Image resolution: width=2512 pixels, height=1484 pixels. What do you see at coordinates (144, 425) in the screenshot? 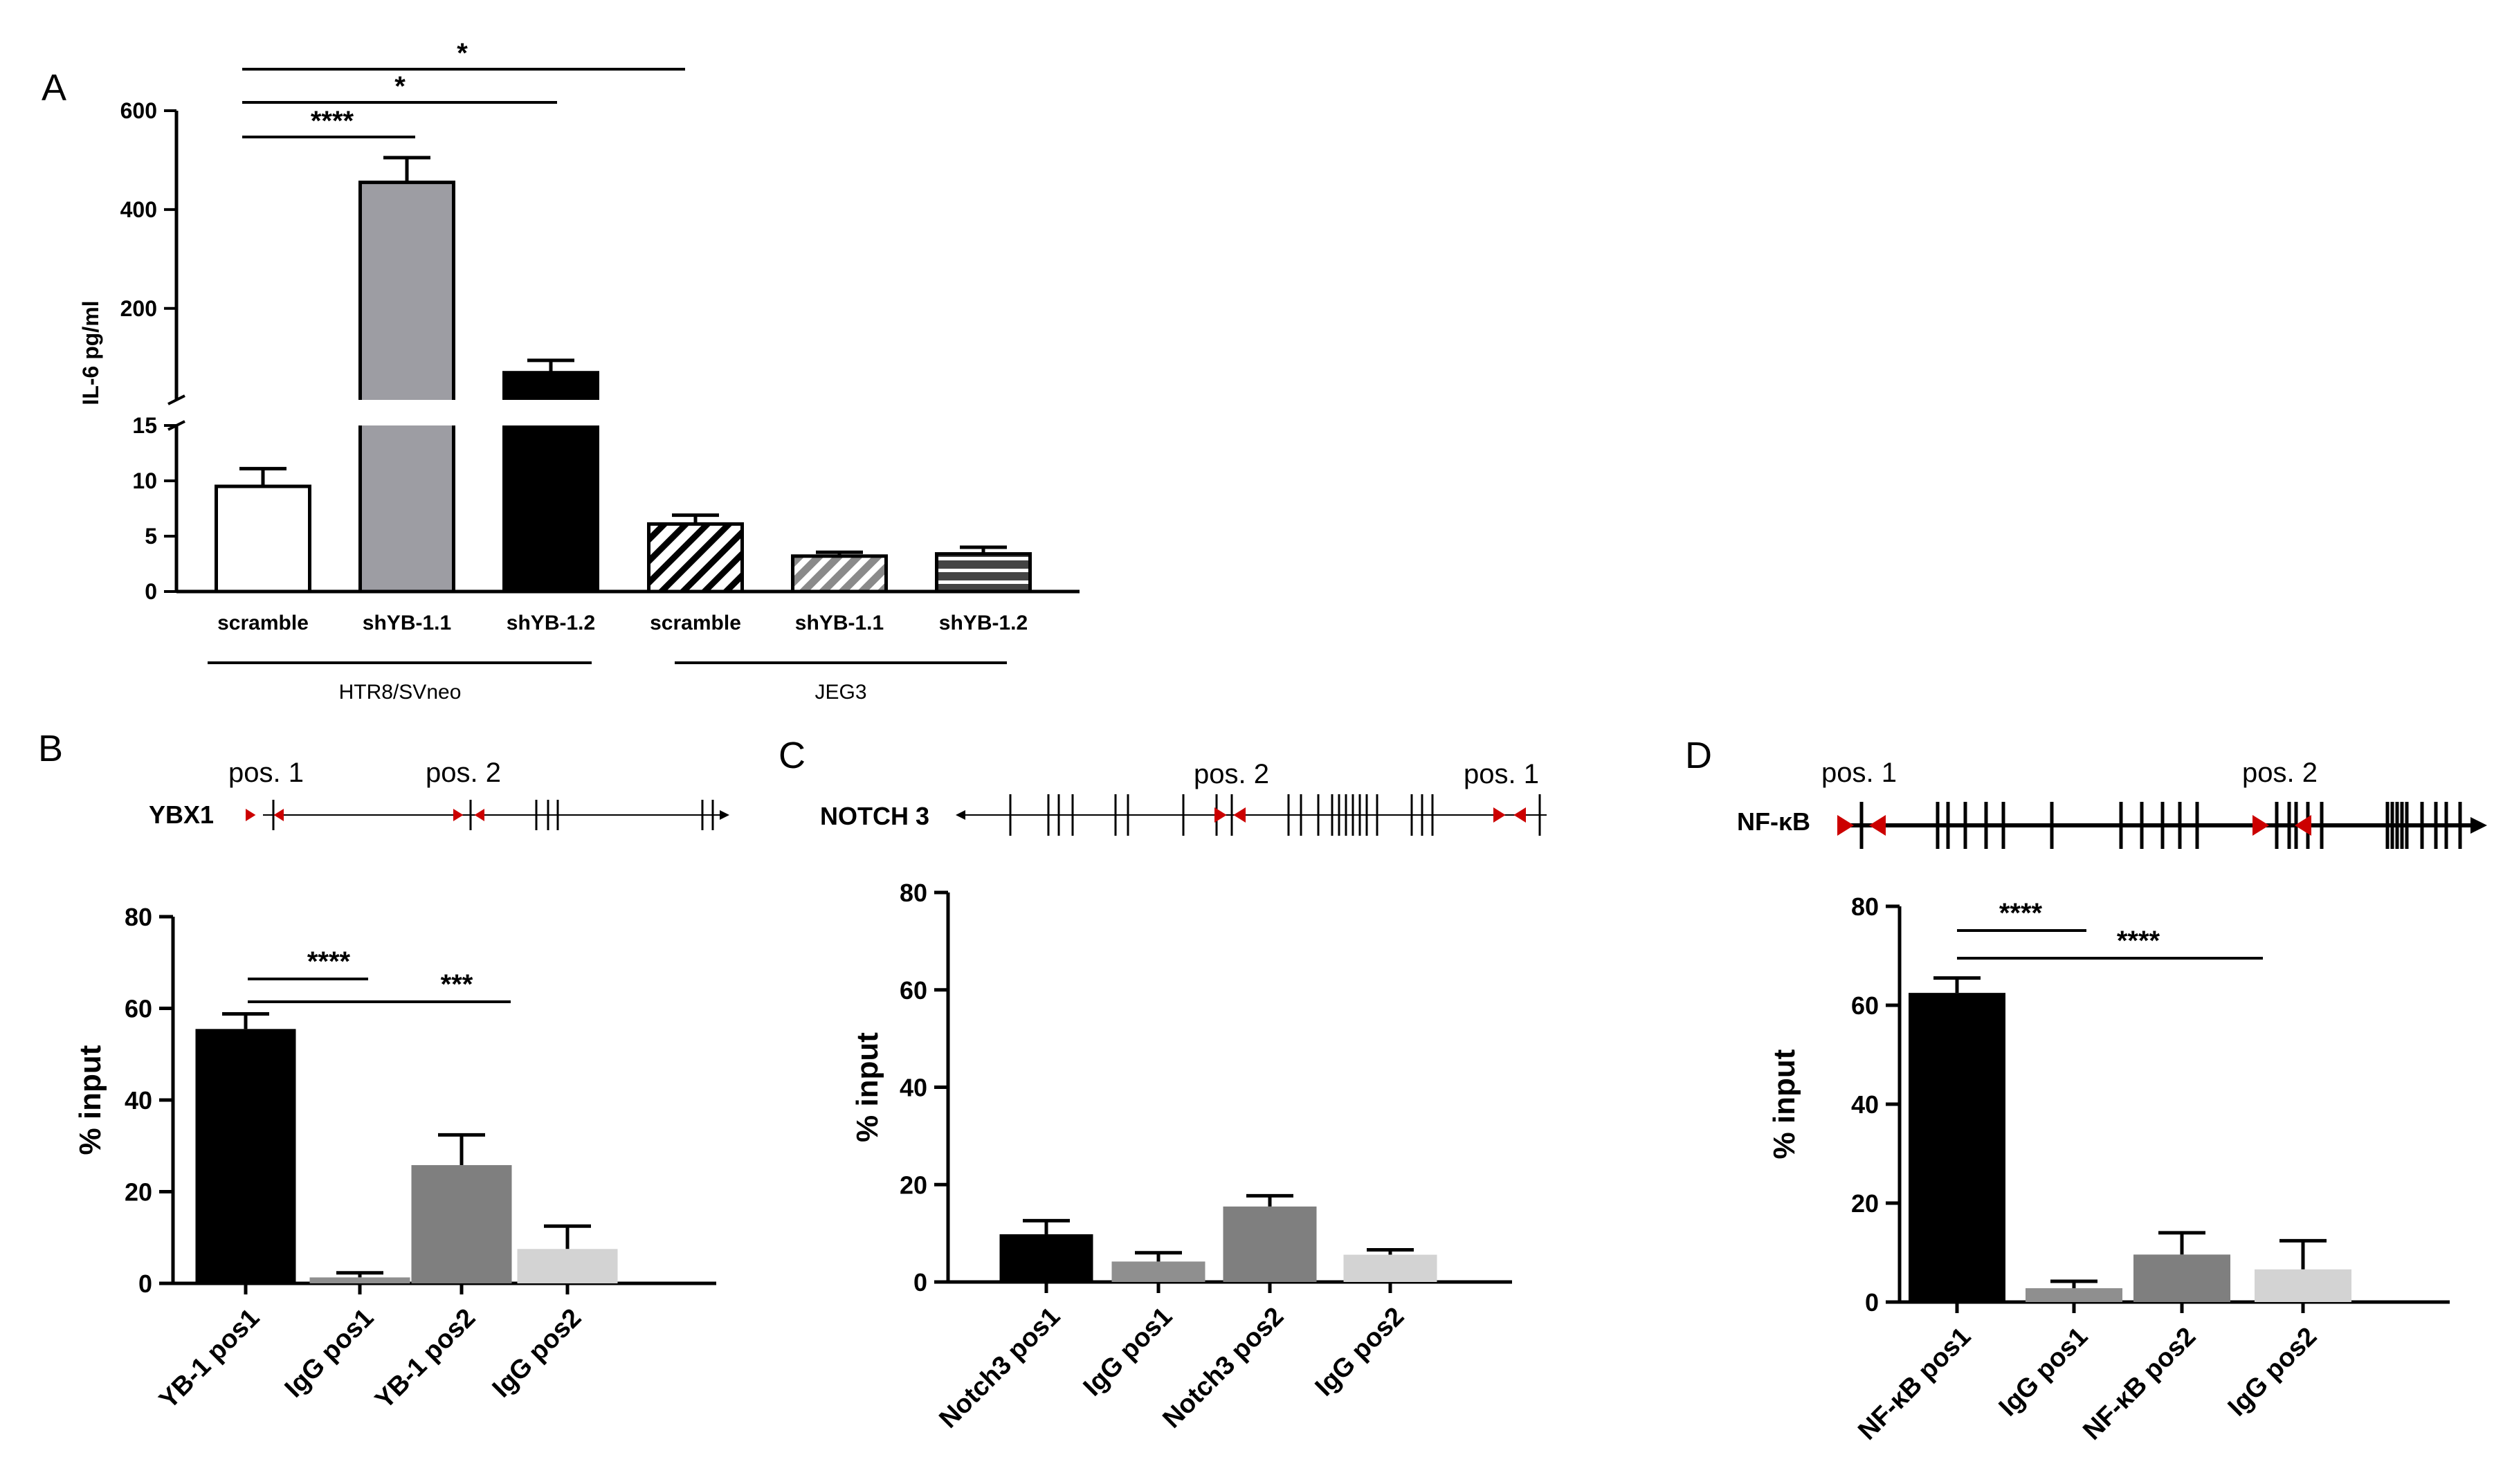
I see `y-tick-label: 15` at bounding box center [144, 425].